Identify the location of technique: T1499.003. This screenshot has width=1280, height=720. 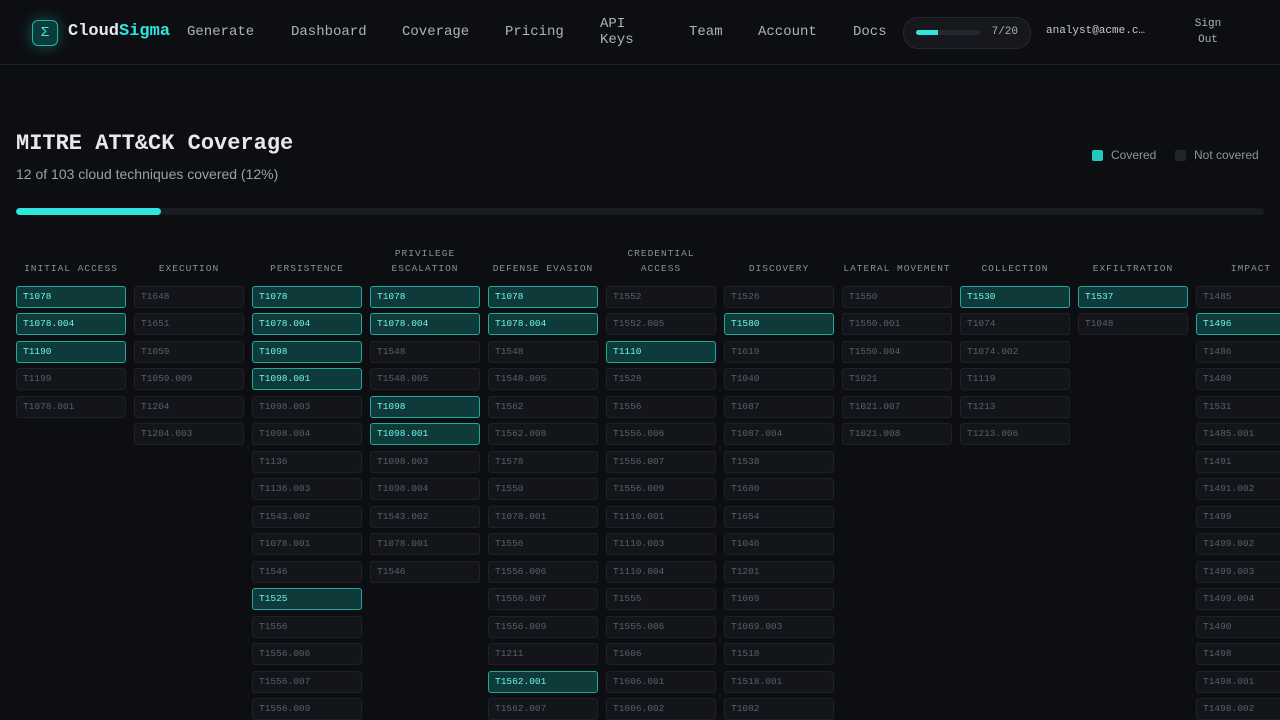
(1238, 571).